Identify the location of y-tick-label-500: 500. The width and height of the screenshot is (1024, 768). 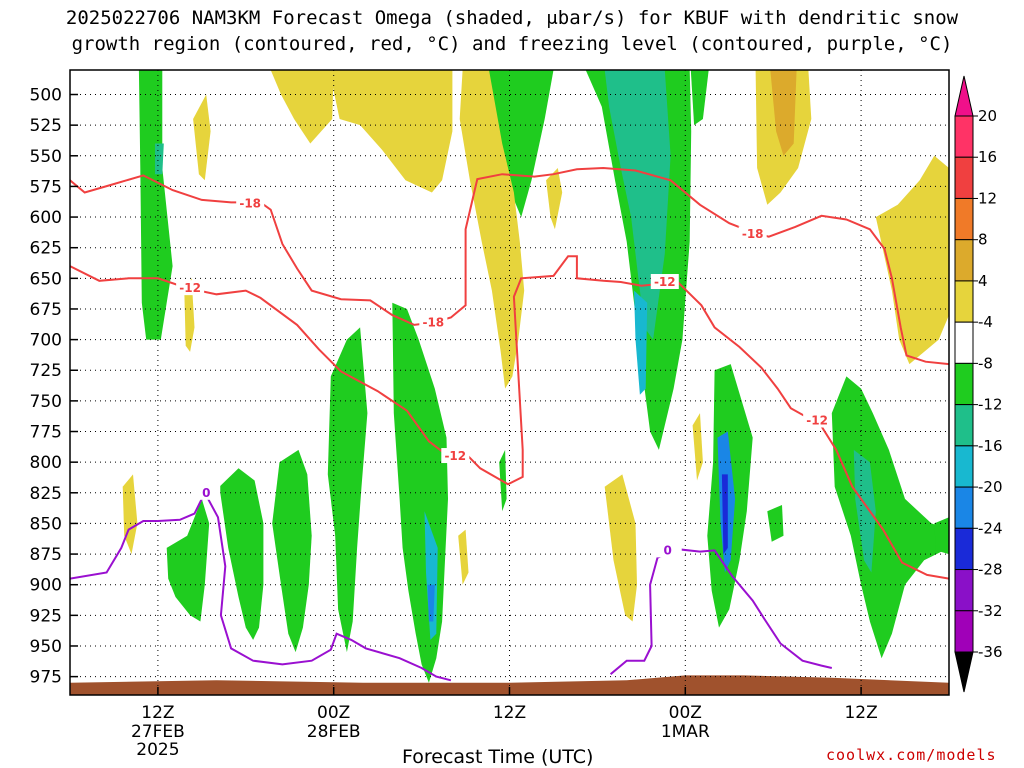
(46, 96).